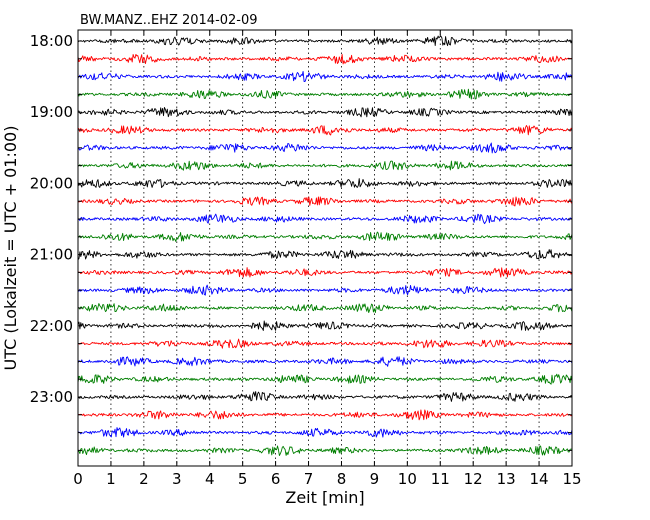 The image size is (650, 520). Describe the element at coordinates (111, 479) in the screenshot. I see `x-tick-label: 1` at that location.